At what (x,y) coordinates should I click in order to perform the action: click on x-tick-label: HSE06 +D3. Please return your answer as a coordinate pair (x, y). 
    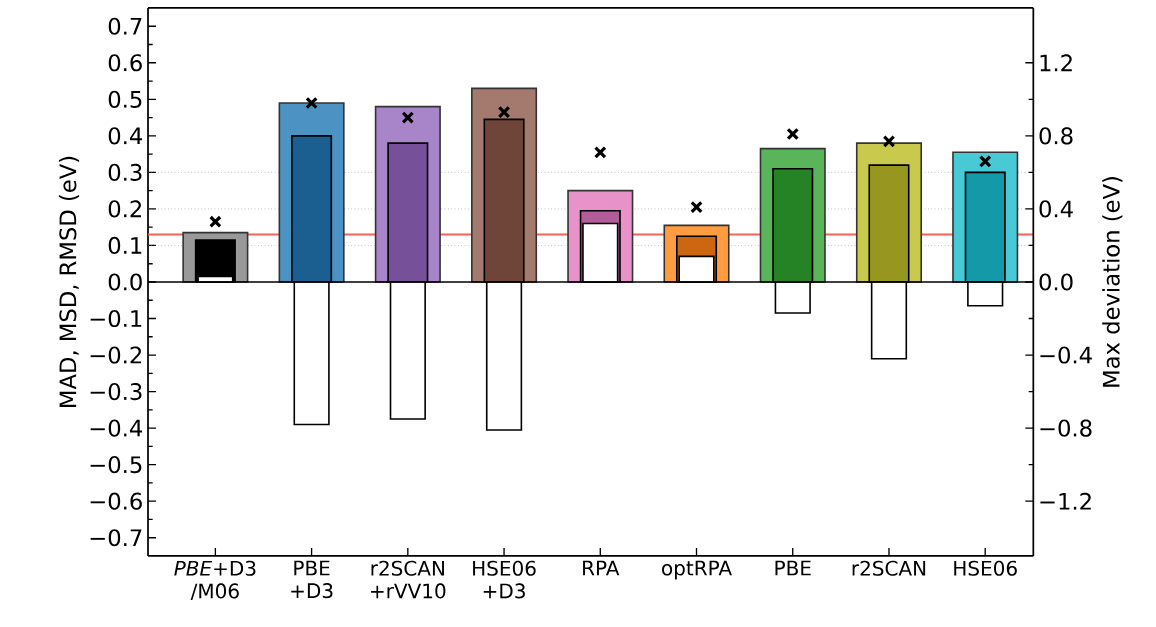
    Looking at the image, I should click on (504, 579).